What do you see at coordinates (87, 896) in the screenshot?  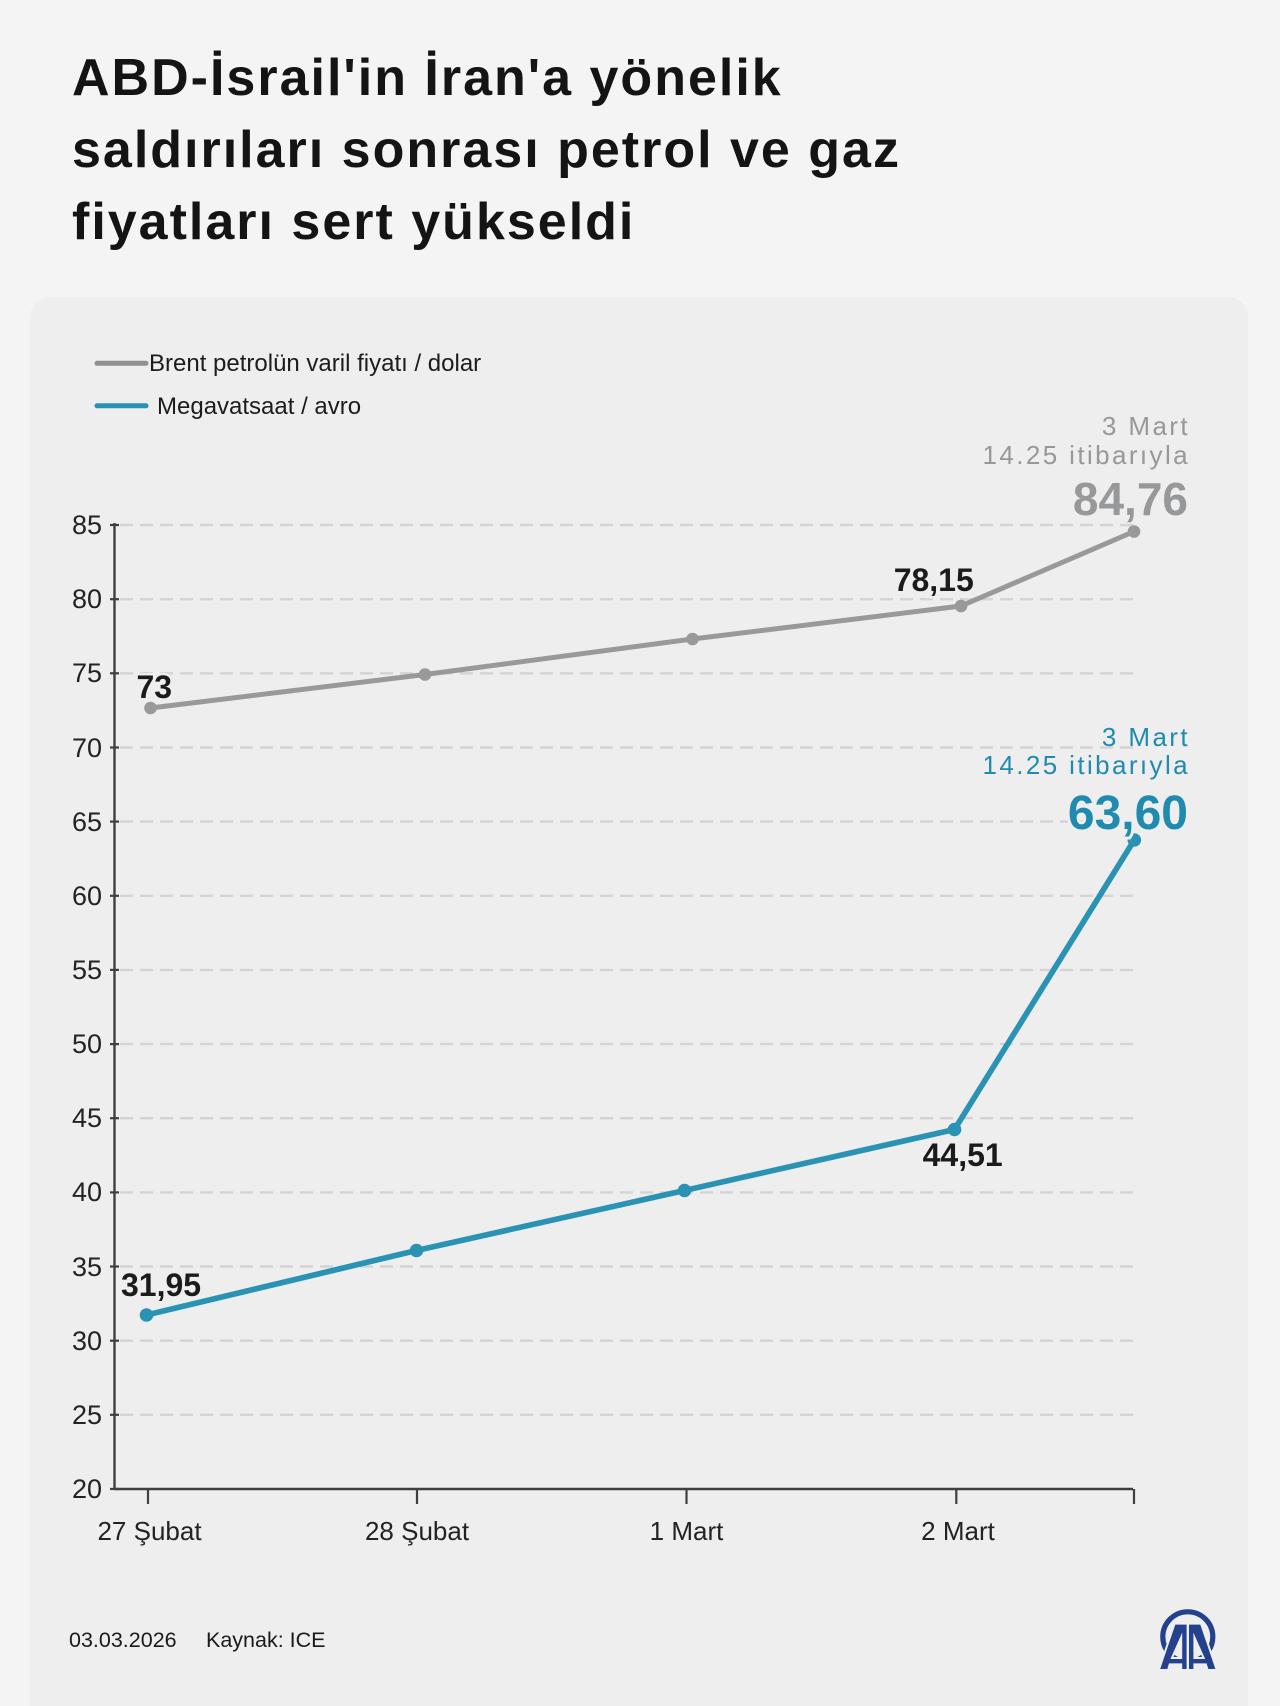 I see `svg-text: 60` at bounding box center [87, 896].